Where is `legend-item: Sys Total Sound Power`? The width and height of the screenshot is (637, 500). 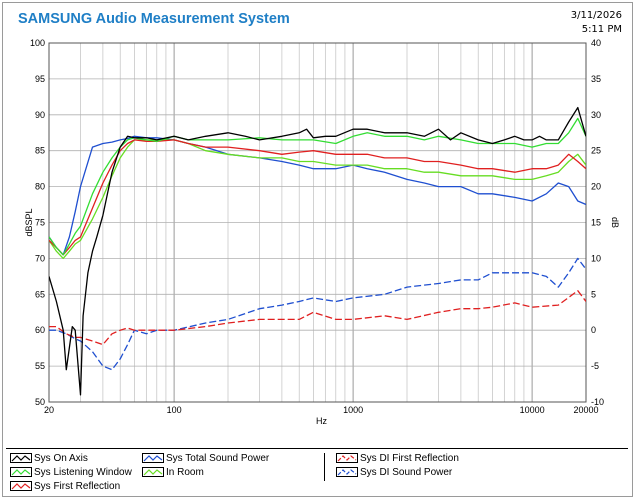 legend-item: Sys Total Sound Power is located at coordinates (205, 458).